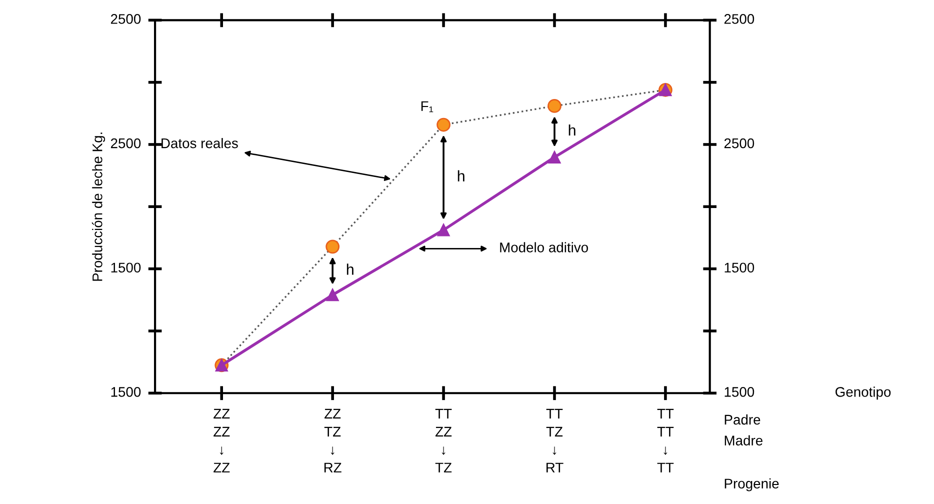 The image size is (934, 504). Describe the element at coordinates (742, 419) in the screenshot. I see `text: Padre` at that location.